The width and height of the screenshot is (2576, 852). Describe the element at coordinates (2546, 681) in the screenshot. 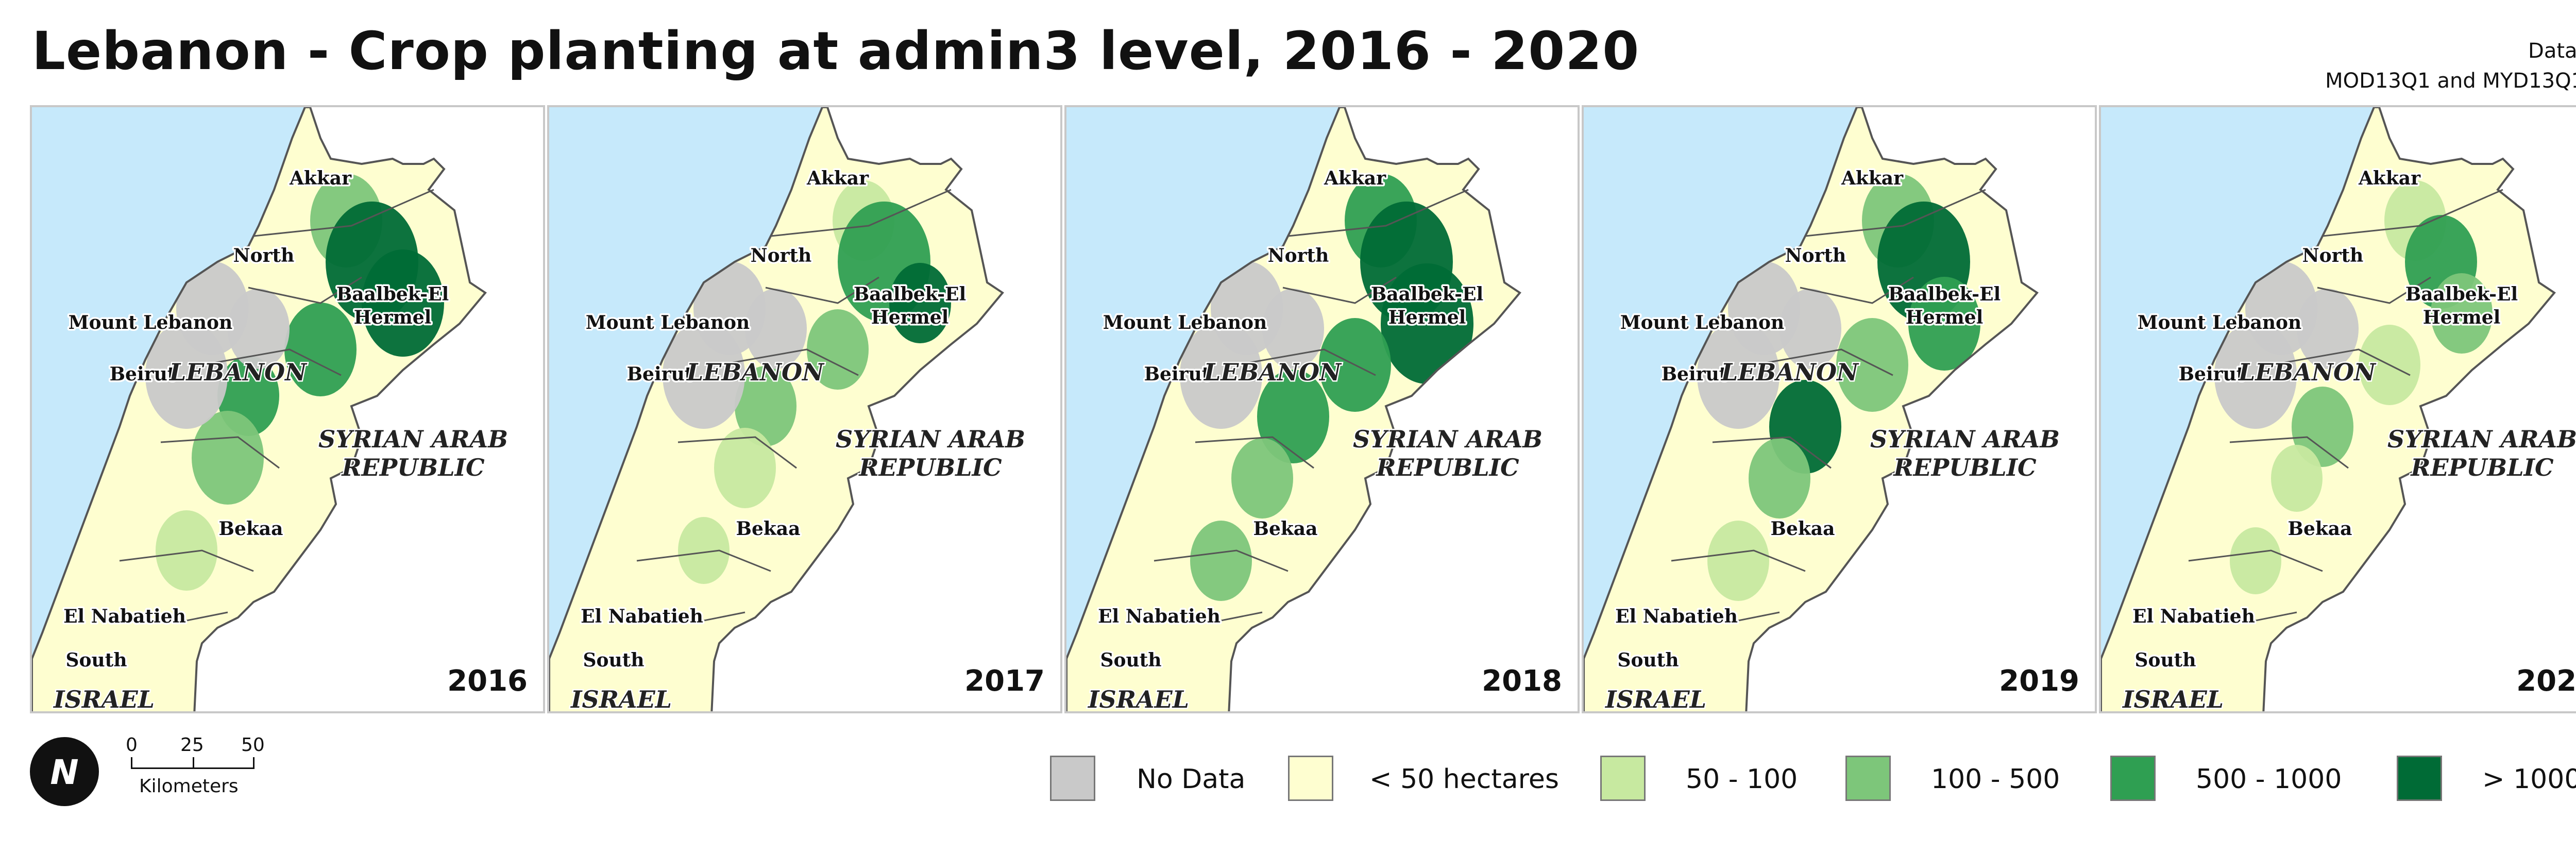

I see `panel-year: 2020` at that location.